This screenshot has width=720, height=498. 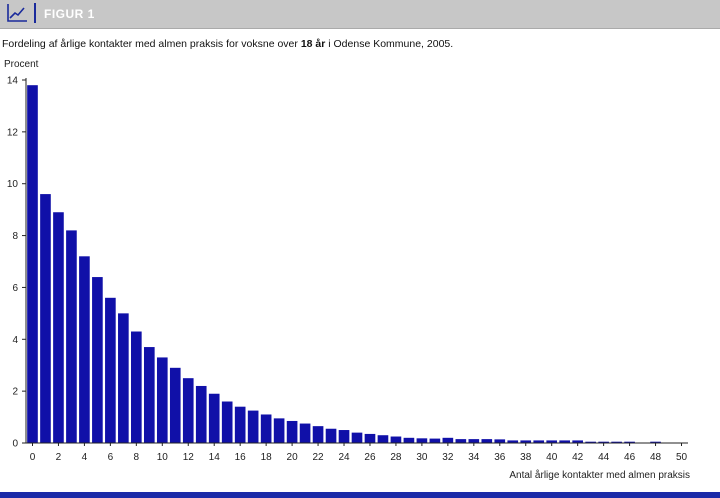 What do you see at coordinates (17, 13) in the screenshot?
I see `line-chart-icon` at bounding box center [17, 13].